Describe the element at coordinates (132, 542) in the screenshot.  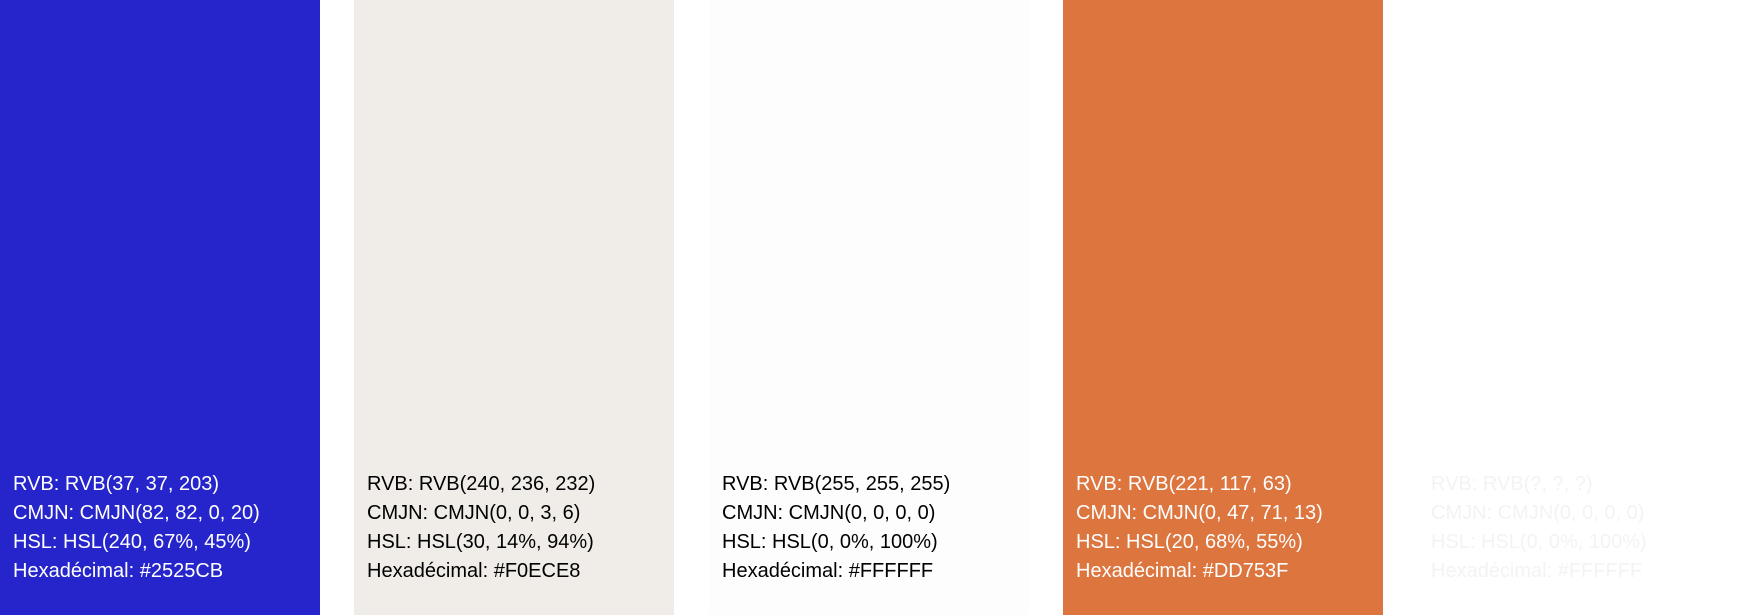
I see `hsl-value: HSL: HSL(240, 67%, 45%)` at that location.